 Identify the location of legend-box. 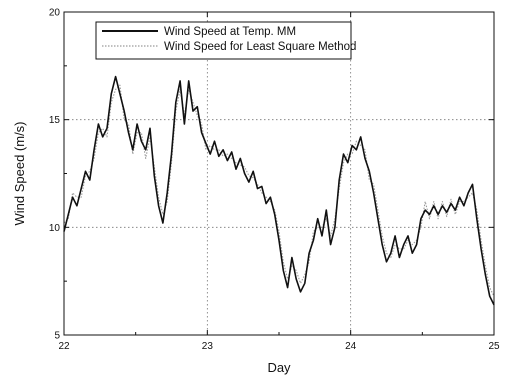
(223, 40).